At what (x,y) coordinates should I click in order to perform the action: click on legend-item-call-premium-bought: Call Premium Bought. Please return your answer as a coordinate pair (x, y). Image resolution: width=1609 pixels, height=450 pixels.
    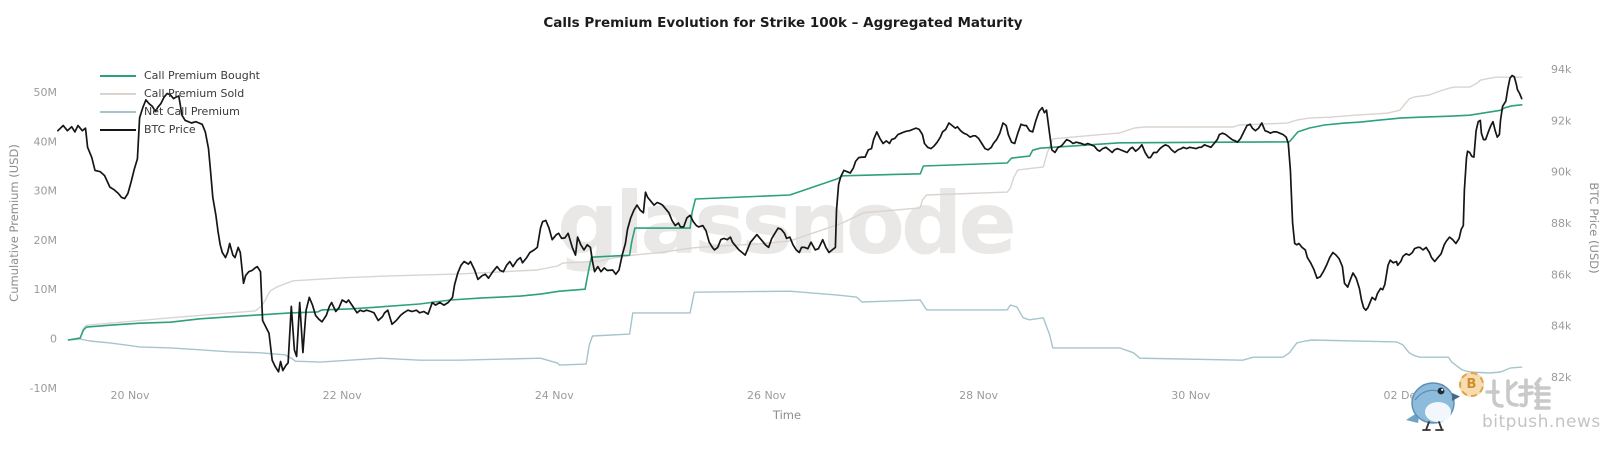
    Looking at the image, I should click on (180, 75).